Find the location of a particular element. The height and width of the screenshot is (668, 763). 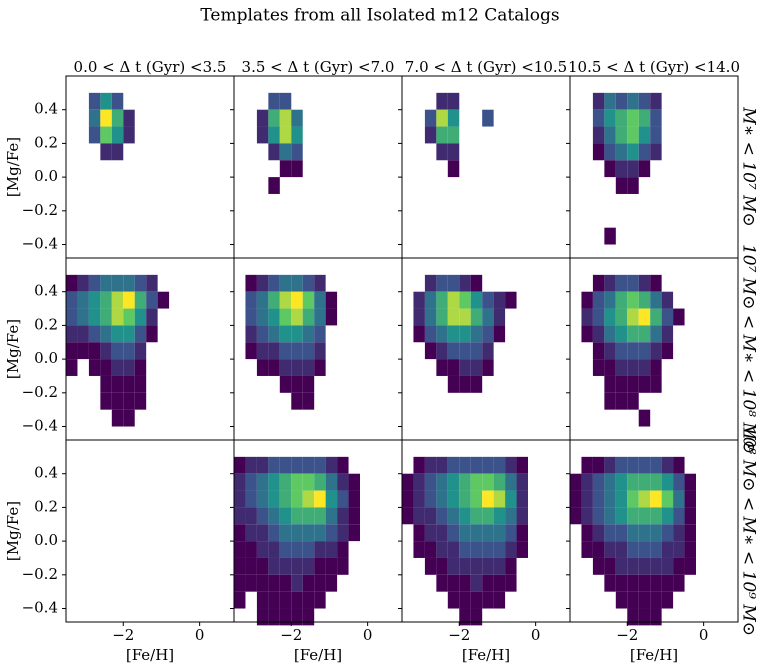

y-tick-label: −0.2 is located at coordinates (40, 210).